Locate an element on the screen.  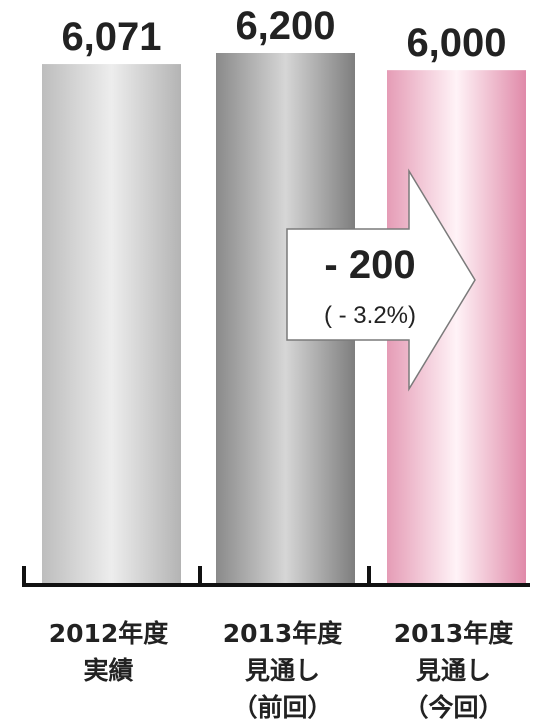
category-label-2-line-1: 2013年度 is located at coordinates (283, 633).